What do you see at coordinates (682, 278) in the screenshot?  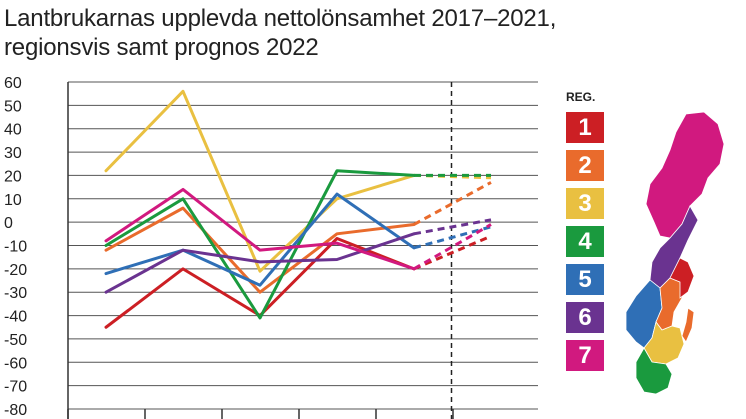 I see `map-region-1-icon` at bounding box center [682, 278].